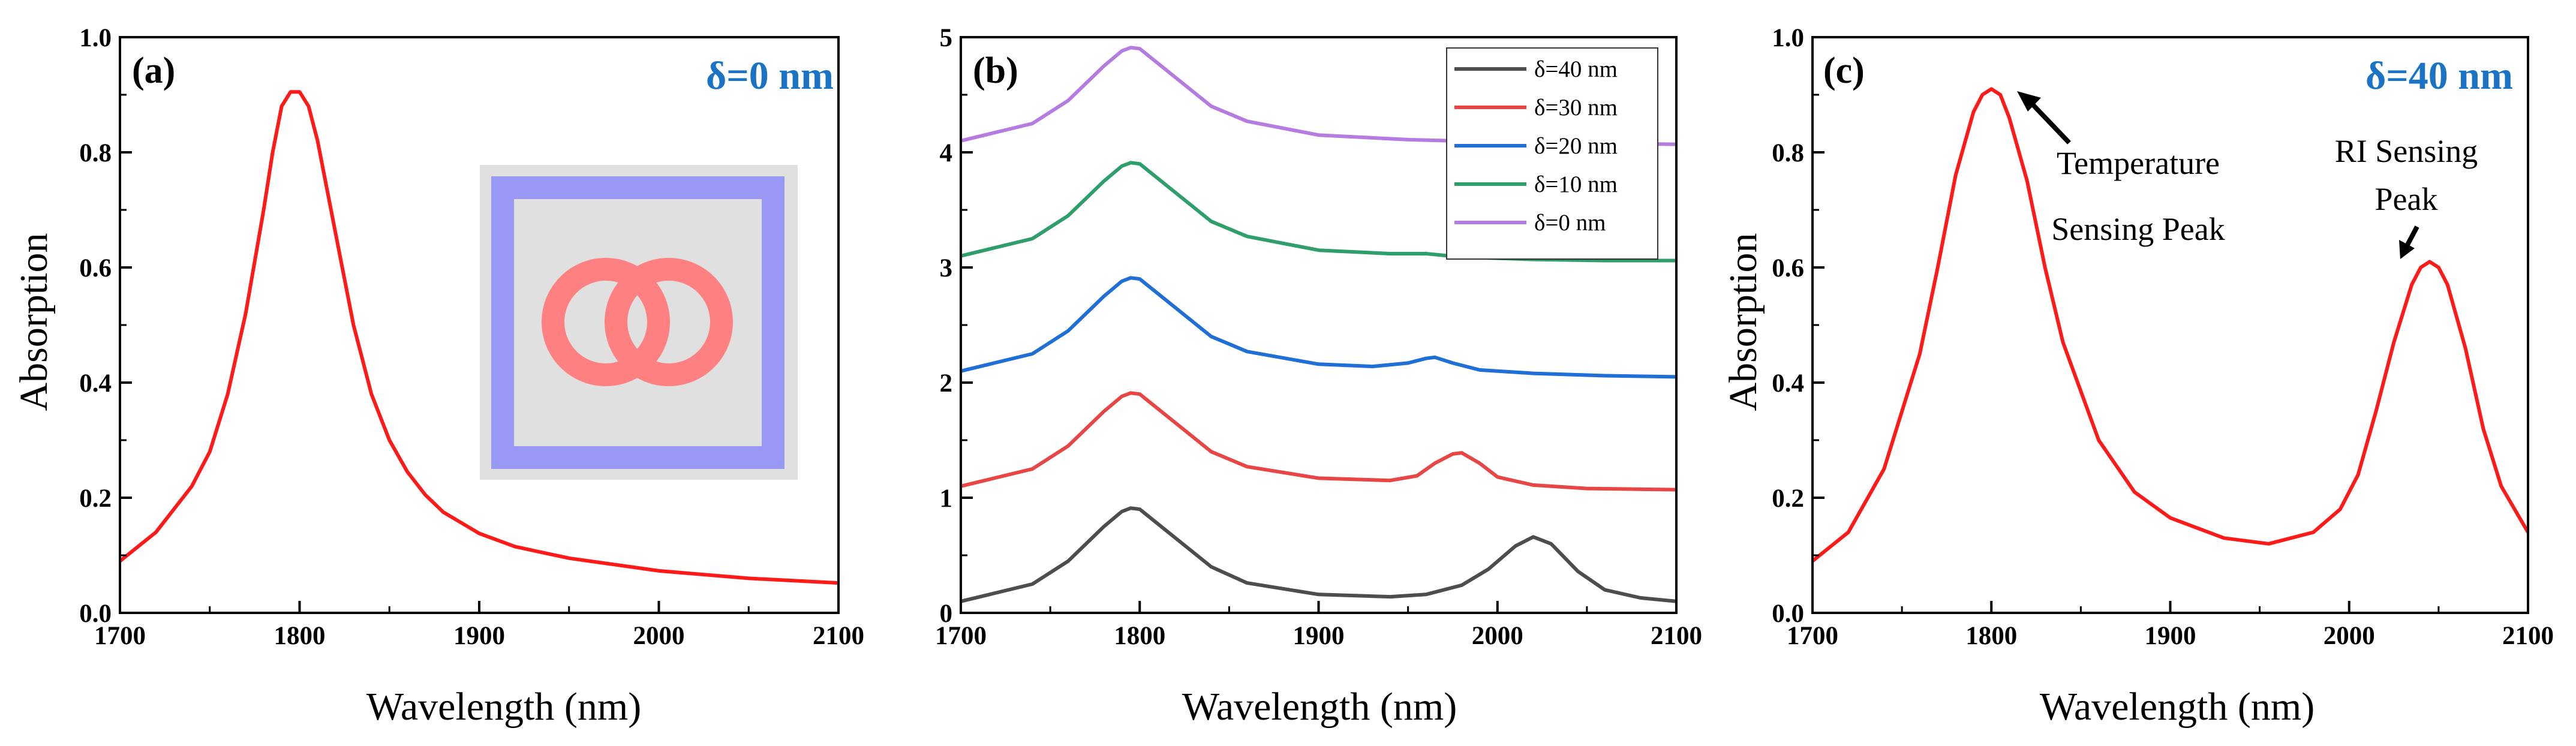 The width and height of the screenshot is (2576, 746). What do you see at coordinates (947, 268) in the screenshot?
I see `y-tick-label: 3` at bounding box center [947, 268].